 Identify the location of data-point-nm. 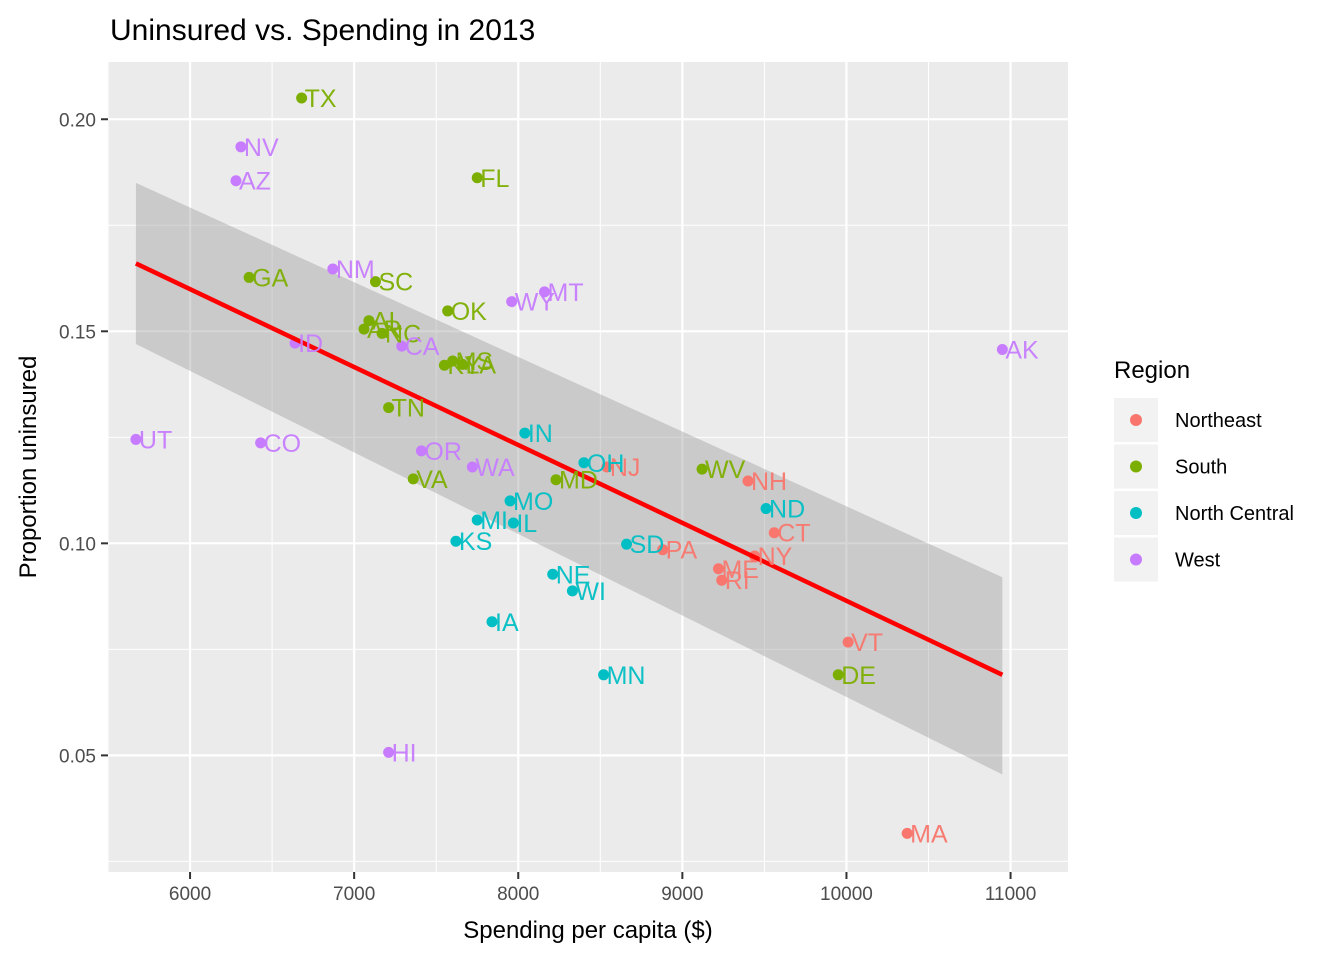
(333, 269).